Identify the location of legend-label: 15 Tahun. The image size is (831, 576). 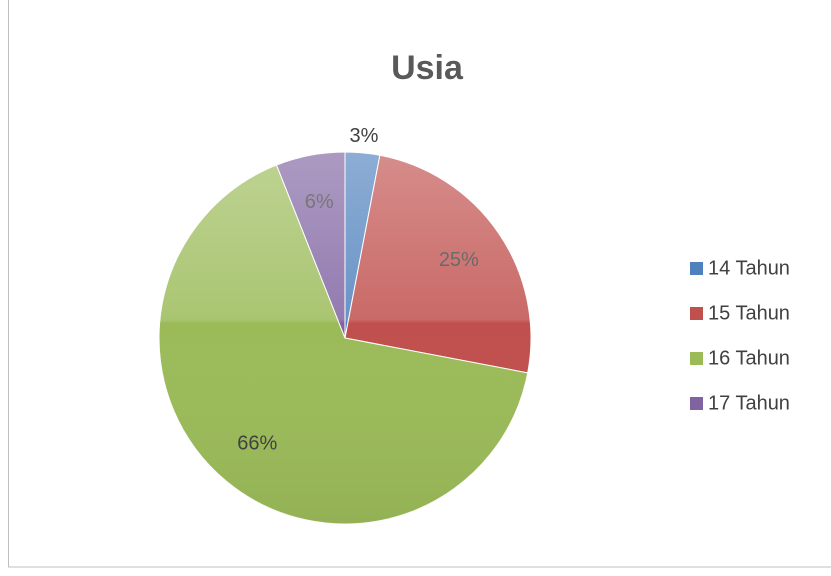
(749, 313).